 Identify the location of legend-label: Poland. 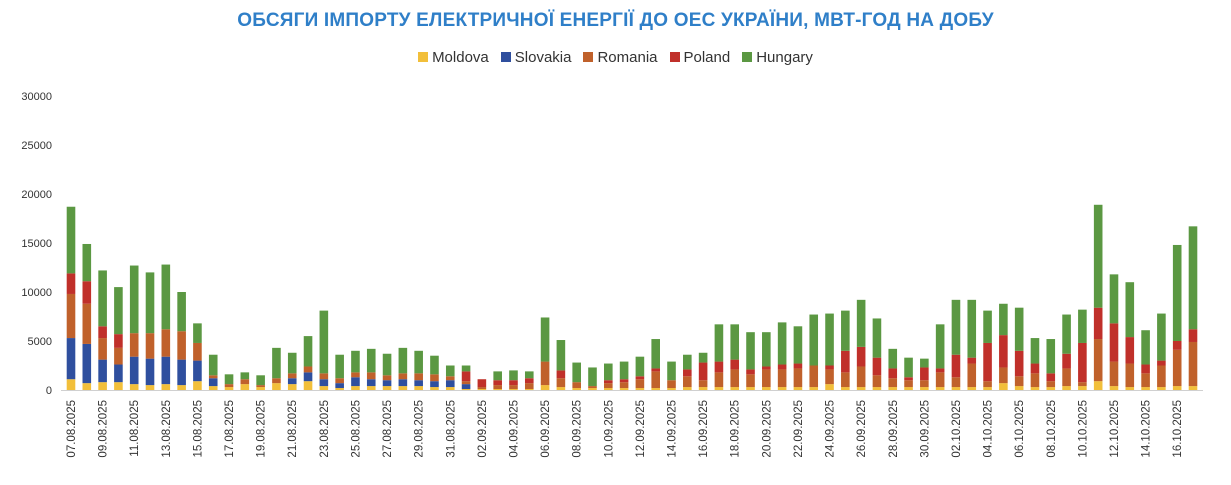
(707, 57).